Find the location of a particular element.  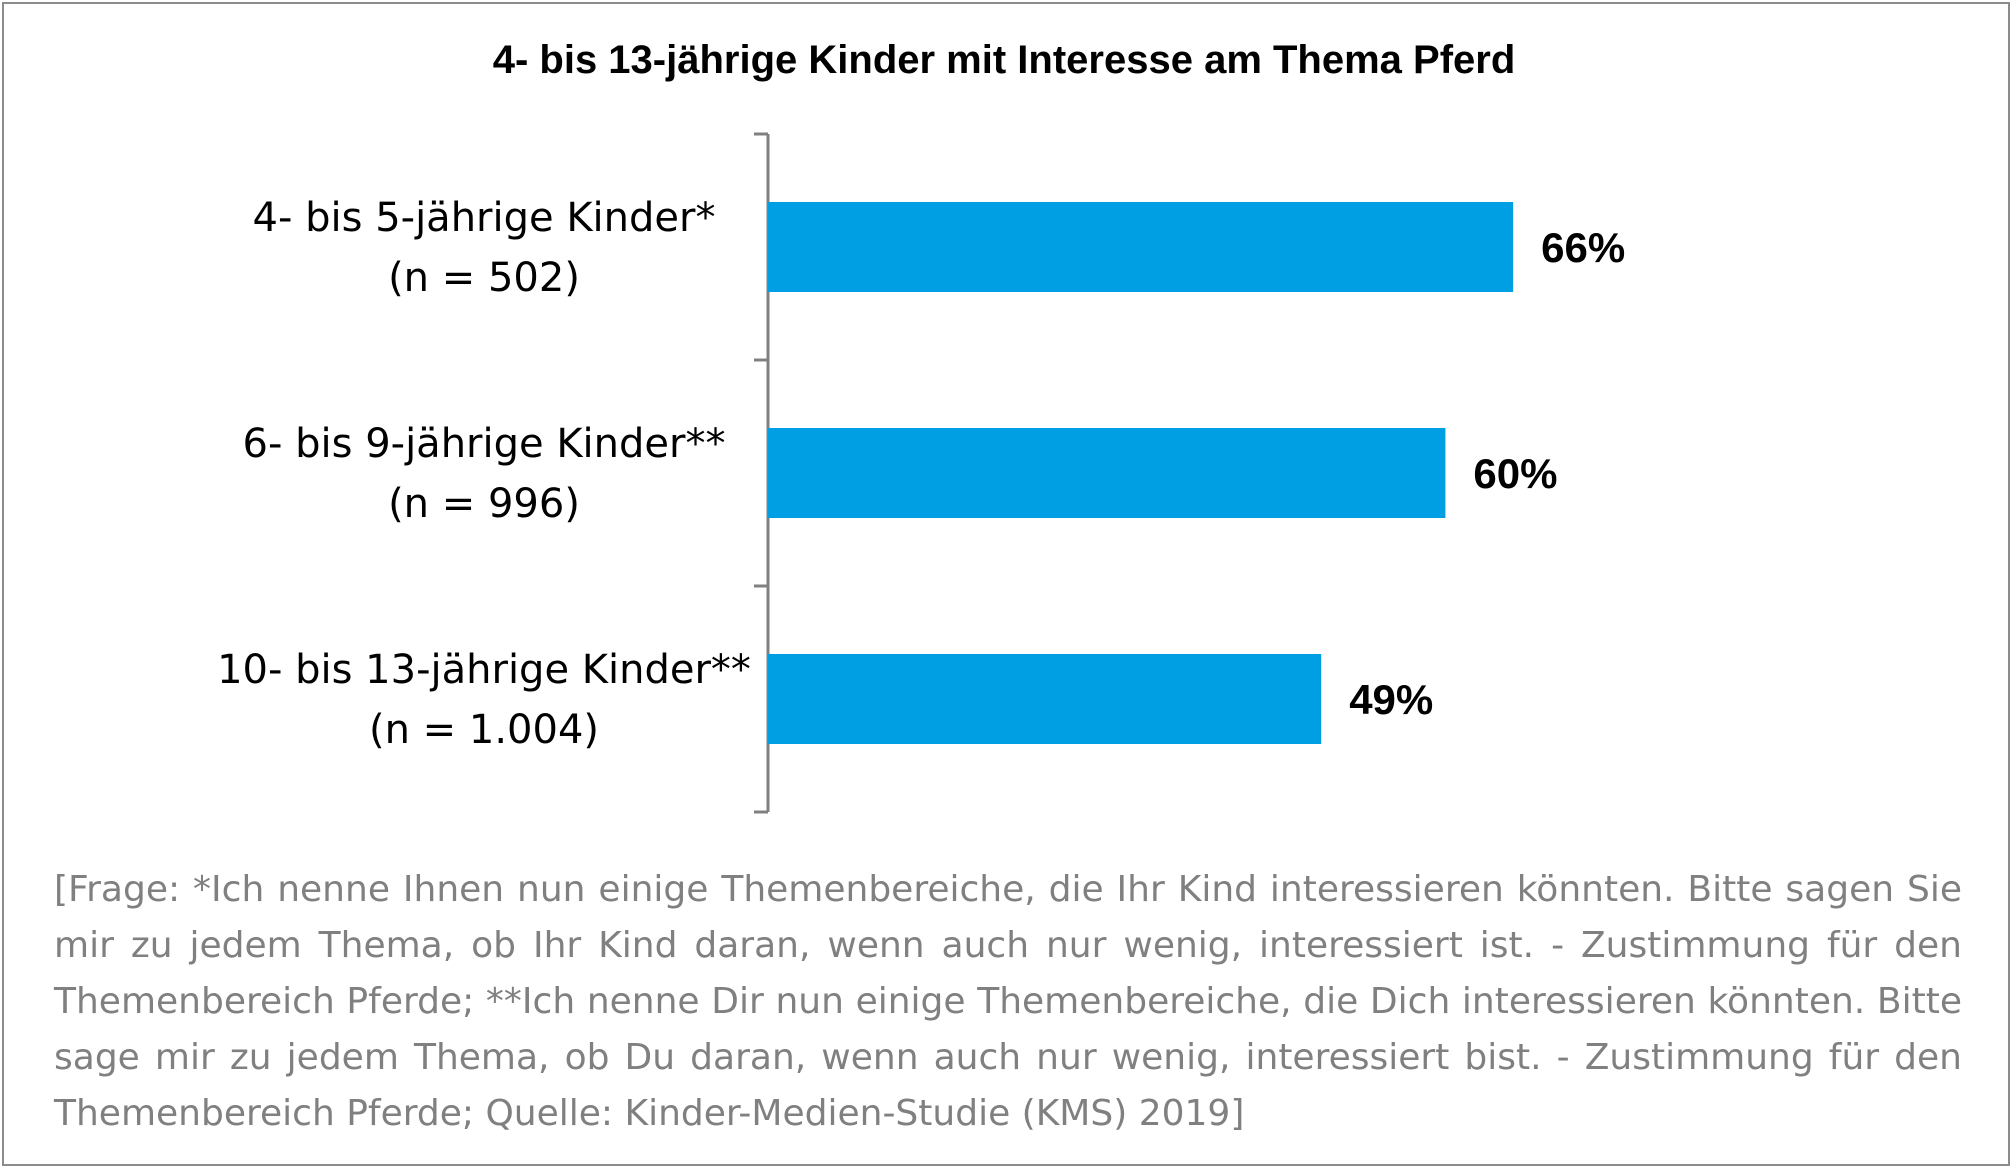

category-label: (n = 1.004) is located at coordinates (484, 730).